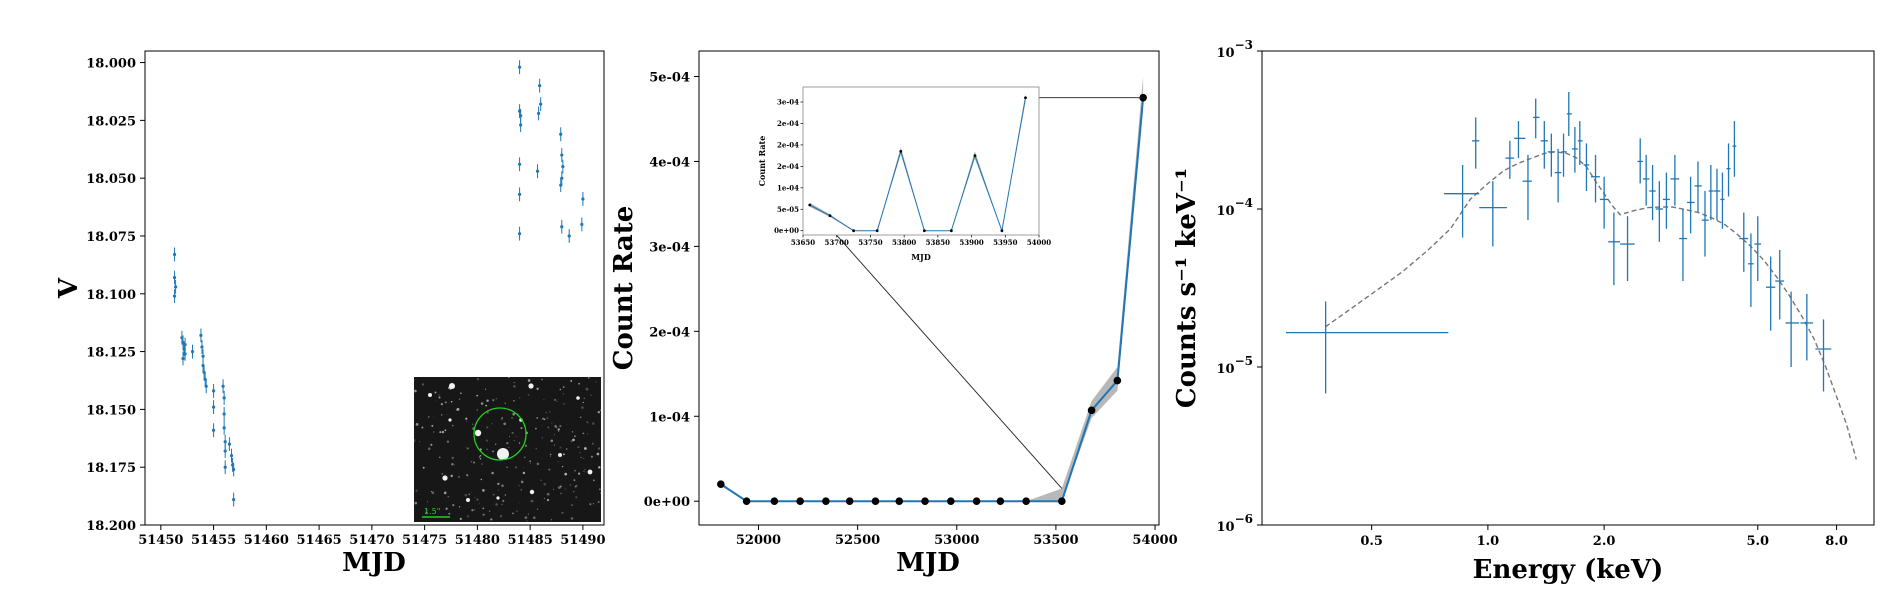  I want to click on y-tick-exponent: −4, so click(1244, 203).